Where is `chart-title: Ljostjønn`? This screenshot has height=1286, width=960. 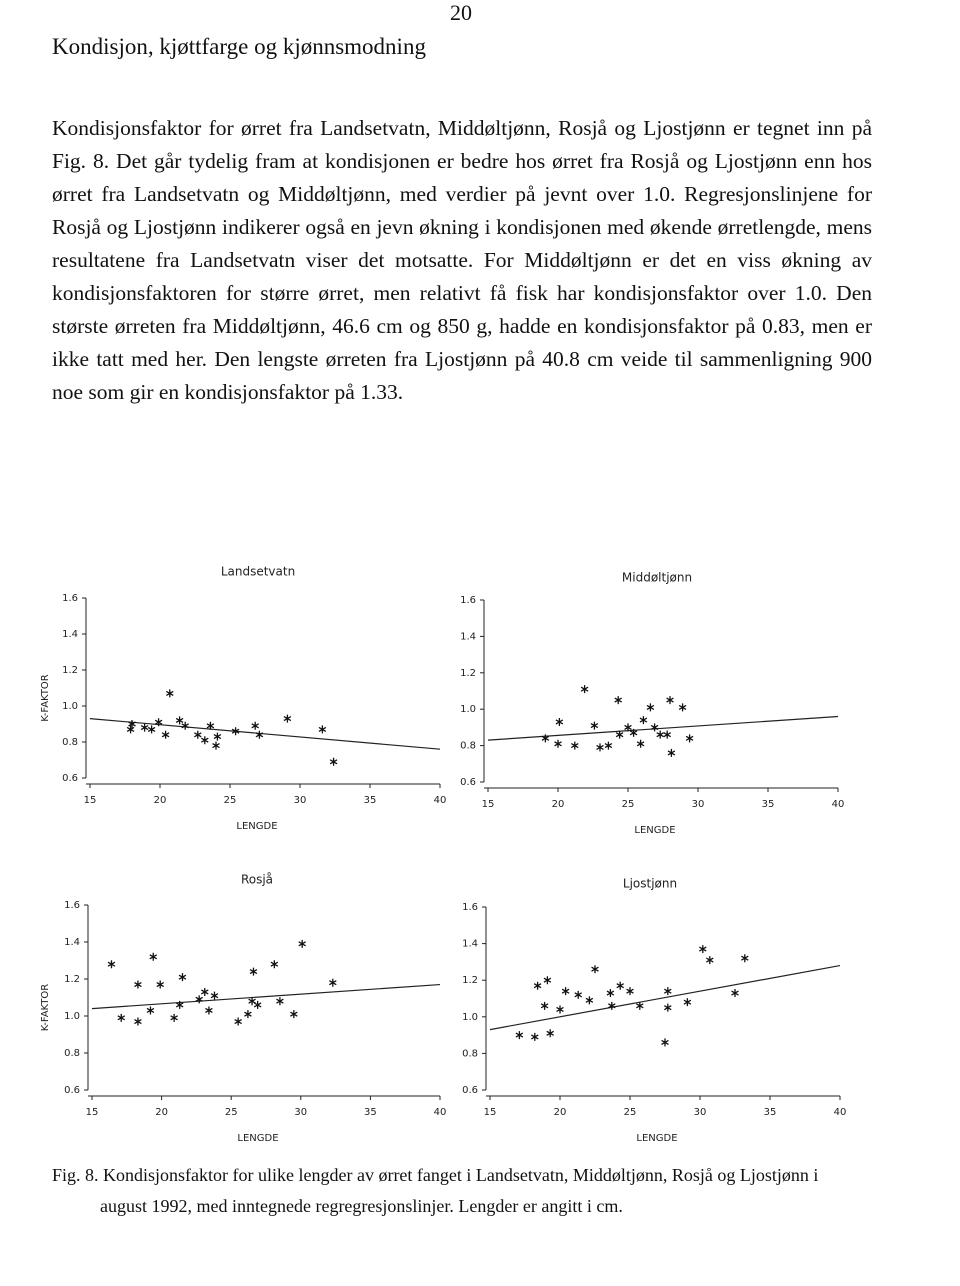 chart-title: Ljostjønn is located at coordinates (650, 884).